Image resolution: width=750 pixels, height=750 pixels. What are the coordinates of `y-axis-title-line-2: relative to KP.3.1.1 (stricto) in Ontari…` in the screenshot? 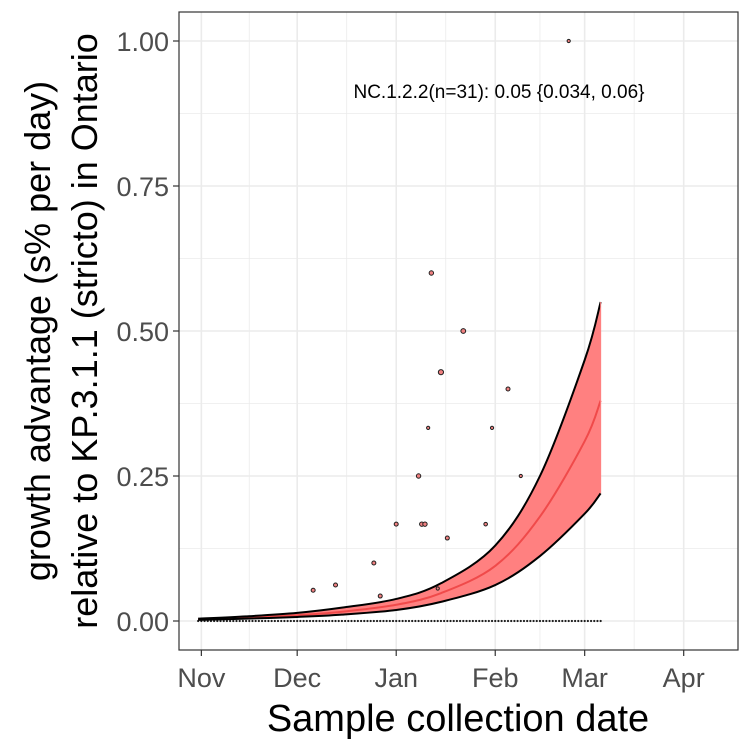 It's located at (84, 331).